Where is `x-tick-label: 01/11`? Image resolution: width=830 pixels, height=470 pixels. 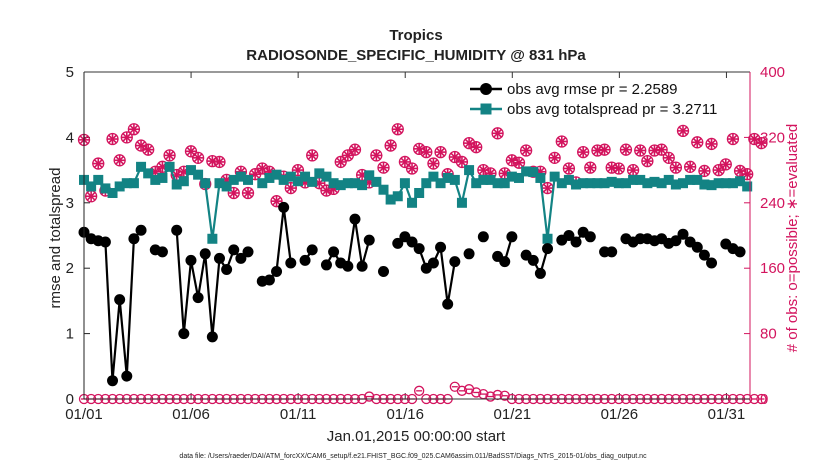 x-tick-label: 01/11 is located at coordinates (298, 414).